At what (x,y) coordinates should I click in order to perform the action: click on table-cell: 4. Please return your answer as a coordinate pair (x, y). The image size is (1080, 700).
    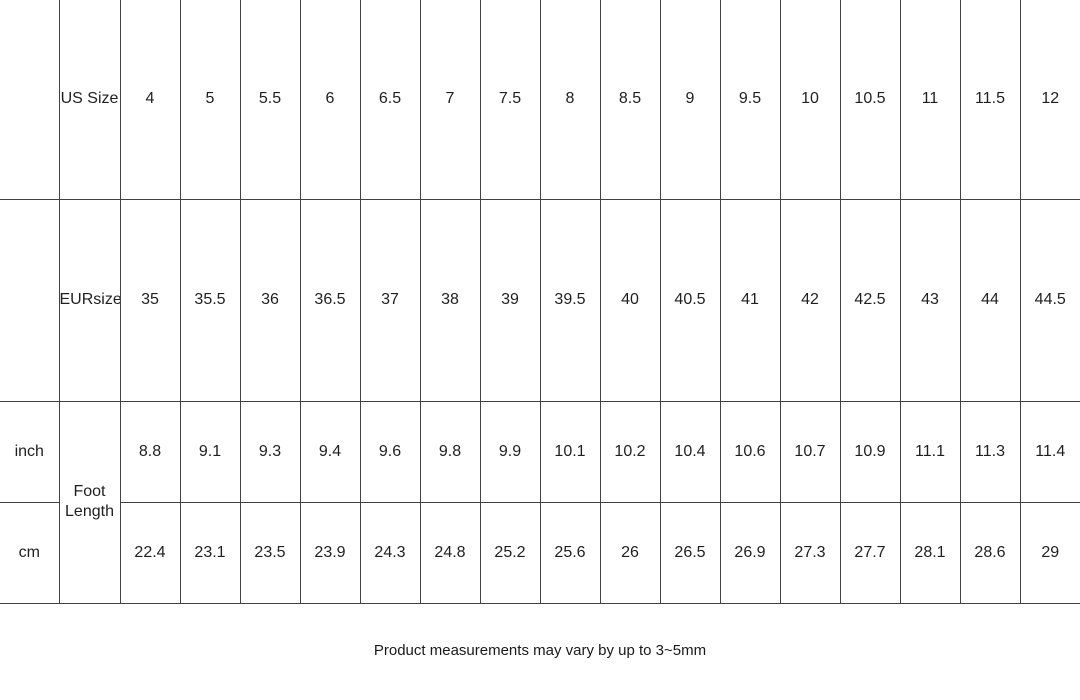
    Looking at the image, I should click on (150, 100).